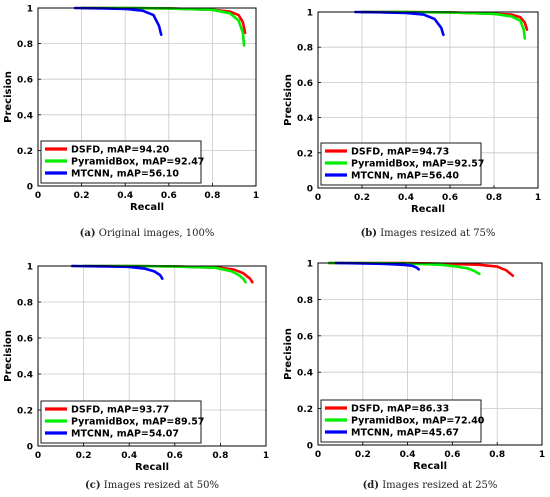  I want to click on caption-label: (b), so click(369, 233).